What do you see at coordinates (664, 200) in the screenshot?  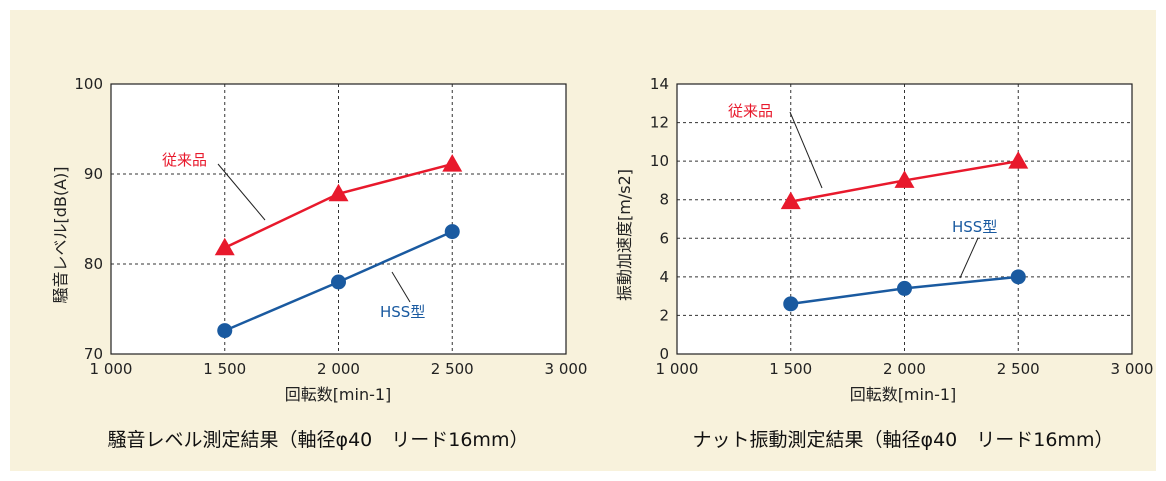 I see `y-tick-label: 8` at bounding box center [664, 200].